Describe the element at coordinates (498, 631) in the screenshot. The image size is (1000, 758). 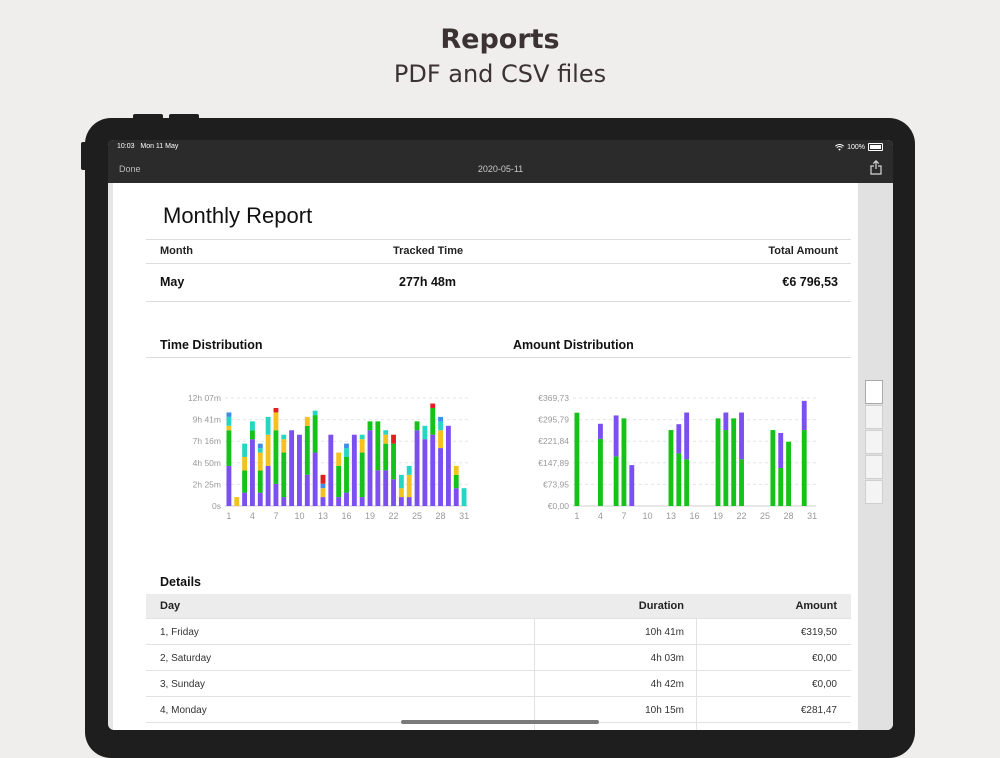
I see `table-row: 1, Friday 10h 41m €319,50` at that location.